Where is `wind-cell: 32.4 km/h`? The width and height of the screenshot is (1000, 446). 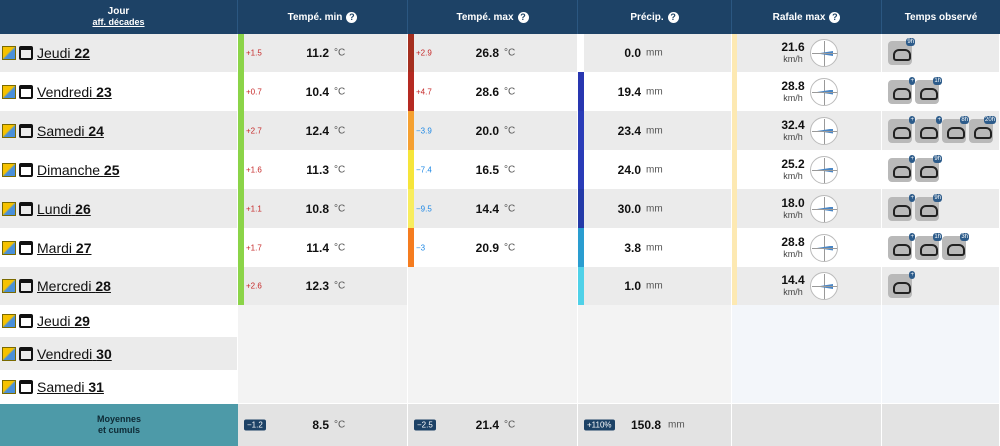
wind-cell: 32.4 km/h is located at coordinates (807, 130).